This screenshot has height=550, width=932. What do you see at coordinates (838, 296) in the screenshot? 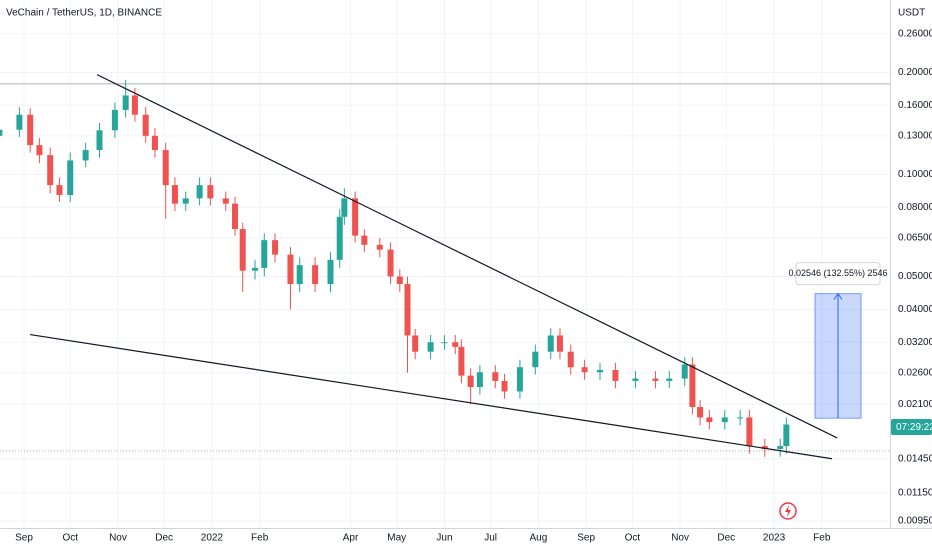
I see `measure-arrowhead` at bounding box center [838, 296].